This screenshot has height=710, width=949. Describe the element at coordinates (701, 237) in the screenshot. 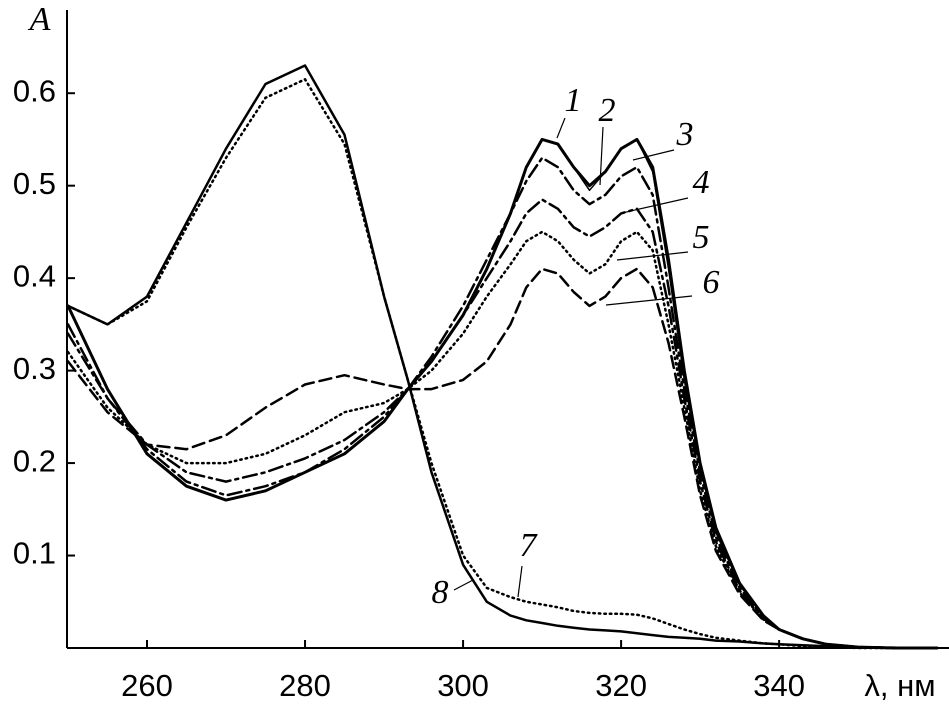

I see `curve-label: 5` at that location.